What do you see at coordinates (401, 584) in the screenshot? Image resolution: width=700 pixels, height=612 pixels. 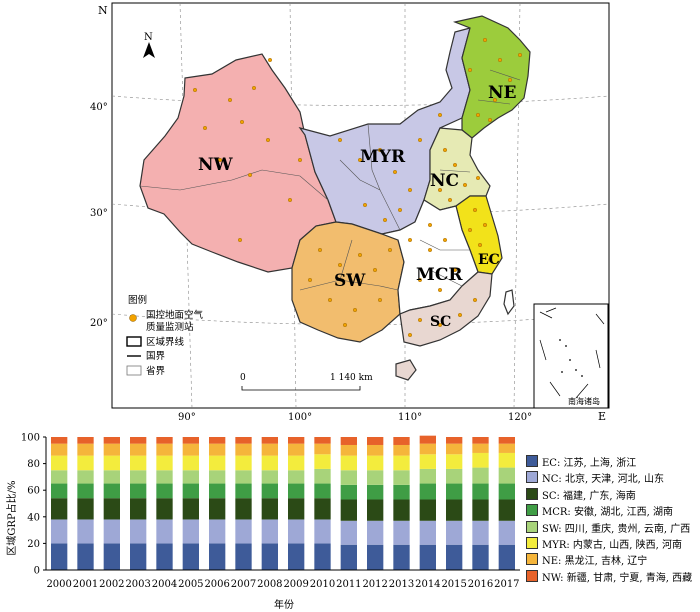 I see `x-tick-label: 2013` at bounding box center [401, 584].